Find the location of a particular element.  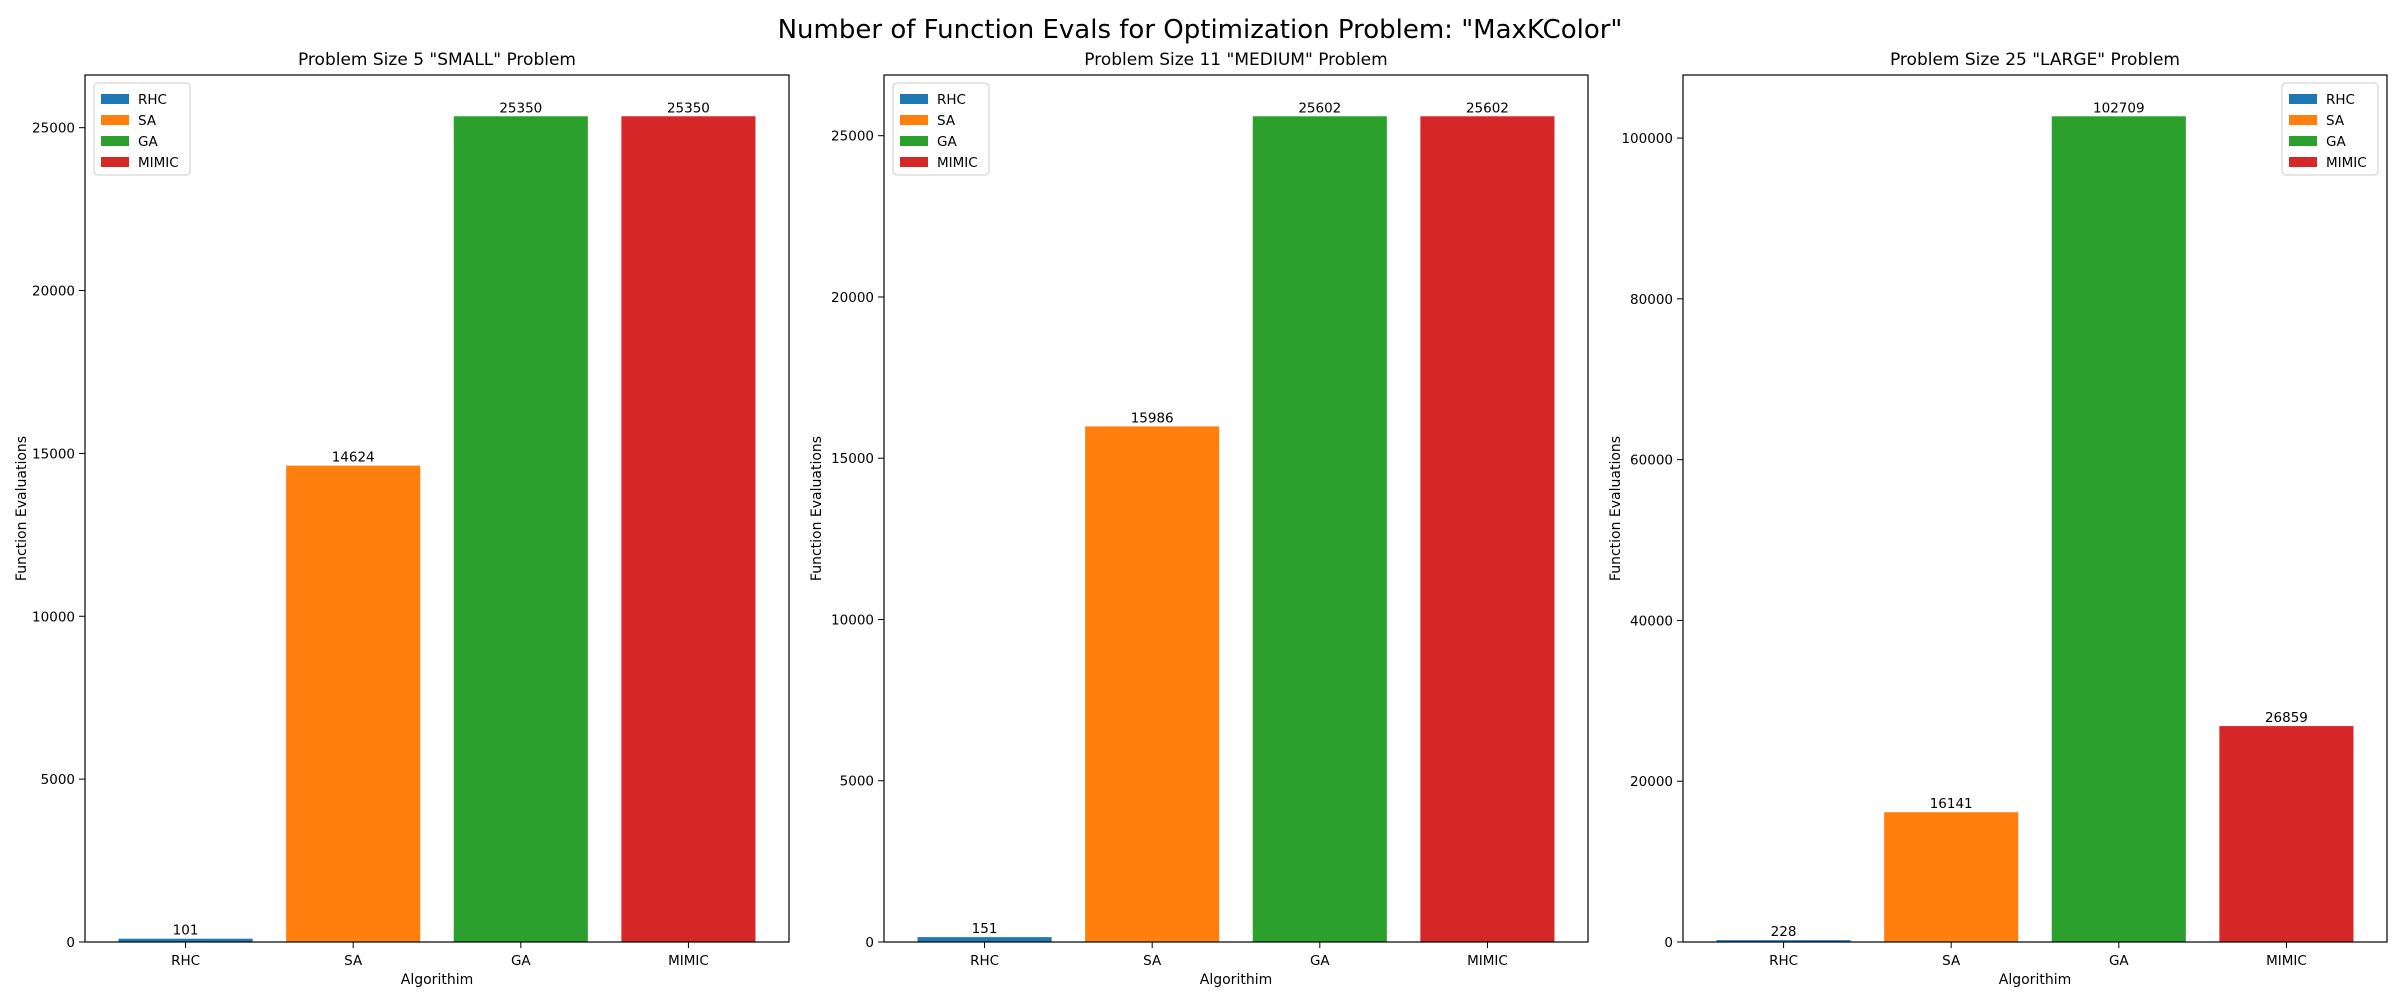

y-tick-label: 60000 is located at coordinates (1651, 461).